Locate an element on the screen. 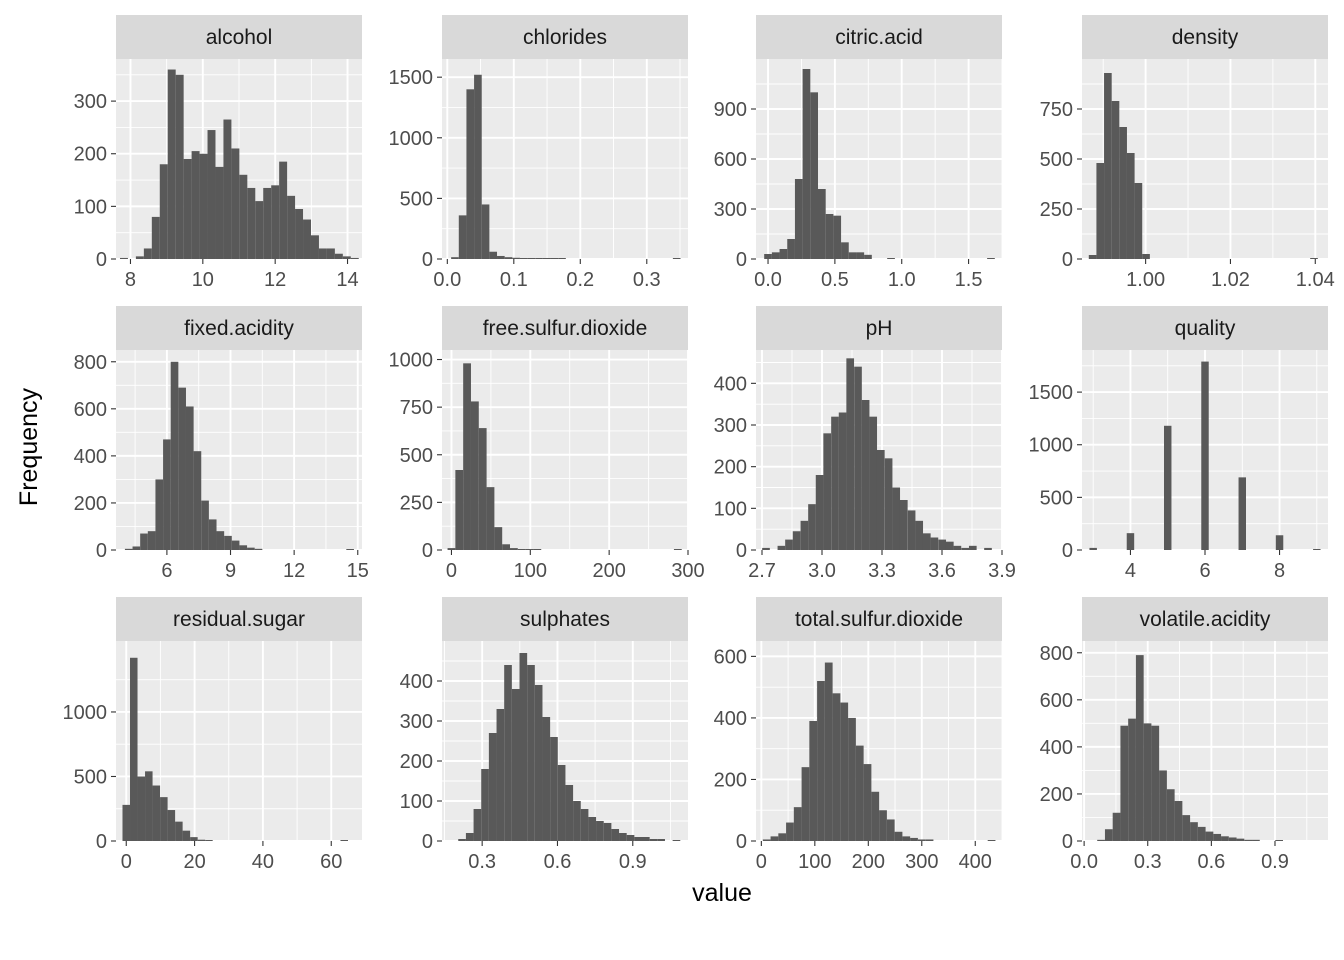 Image resolution: width=1344 pixels, height=960 pixels. x-tick-label: 2.7 is located at coordinates (762, 571).